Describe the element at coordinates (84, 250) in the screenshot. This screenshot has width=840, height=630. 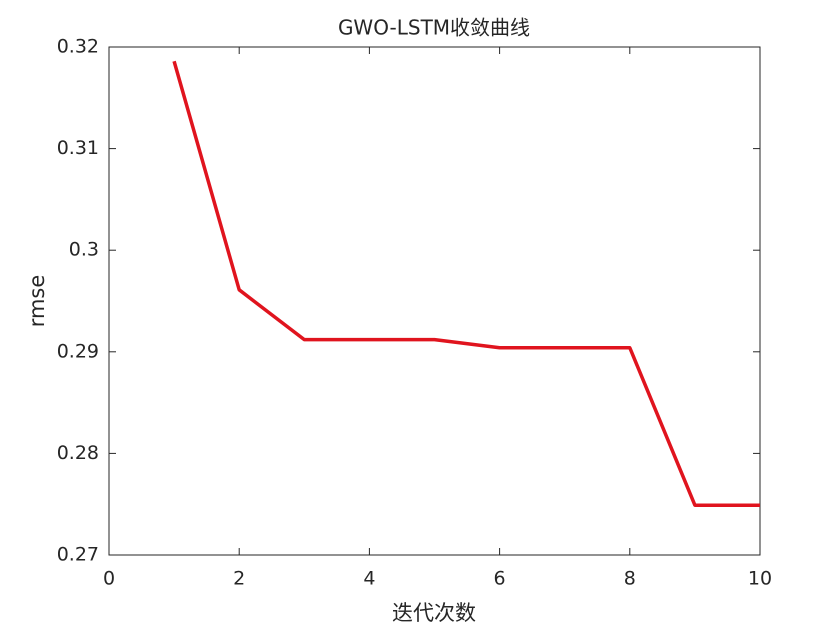
I see `y-tick-label: 0.3` at that location.